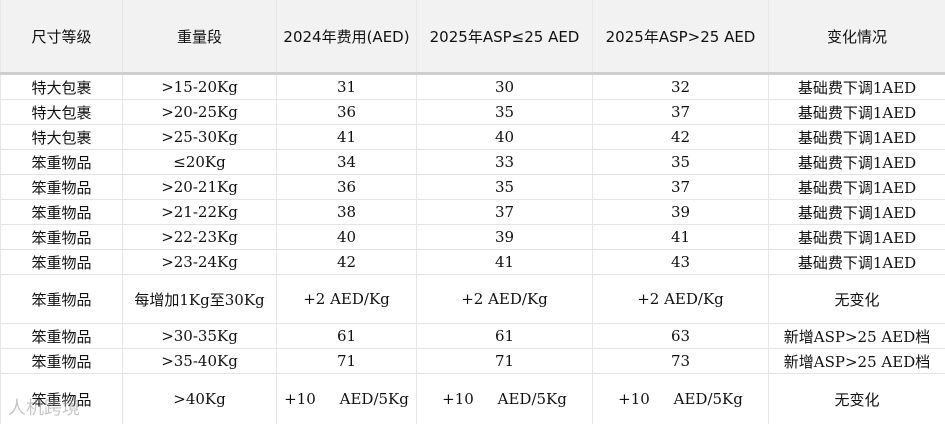 The height and width of the screenshot is (424, 945). Describe the element at coordinates (61, 37) in the screenshot. I see `header-cell: 尺寸等级` at that location.